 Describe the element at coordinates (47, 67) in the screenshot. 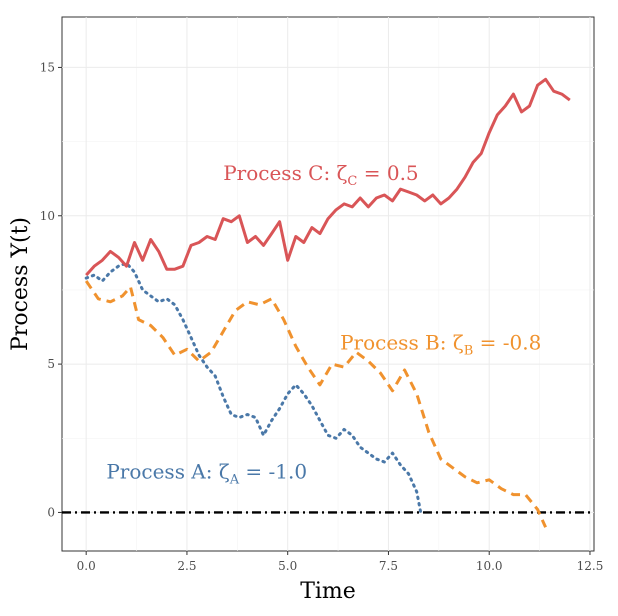

I see `y-tick-label: 15` at that location.